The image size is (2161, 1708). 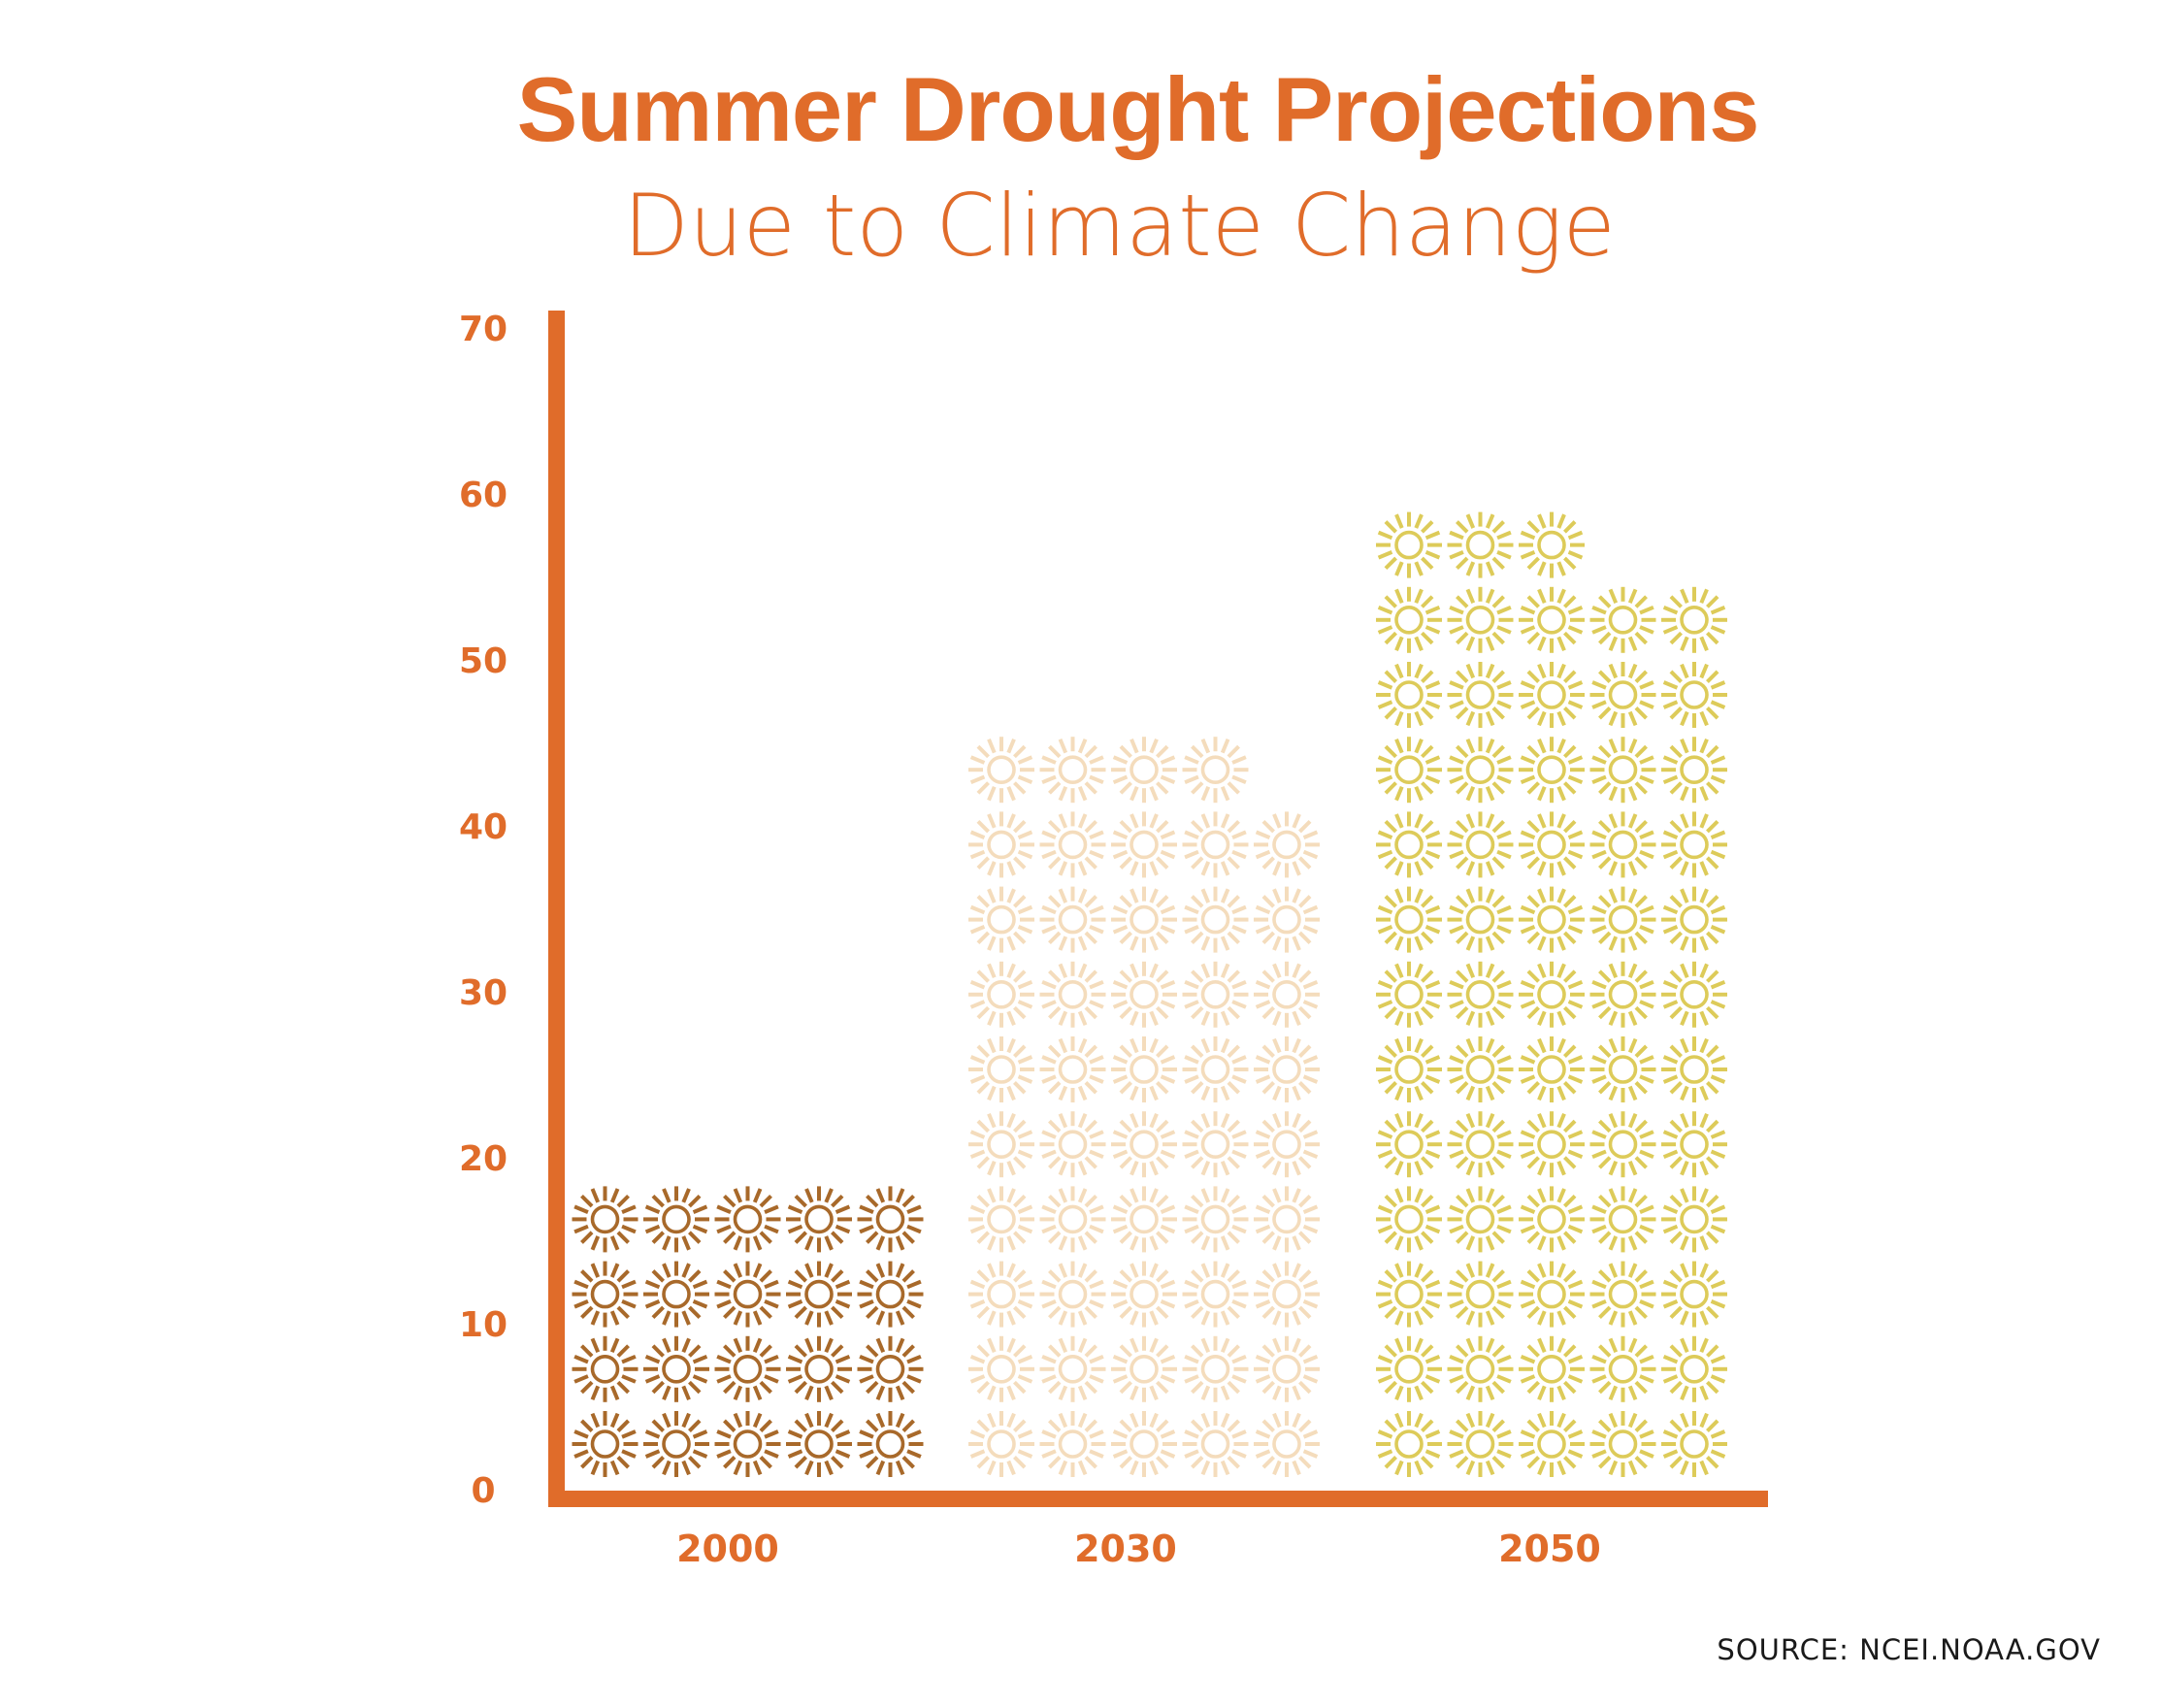 I want to click on x-category-label: 2000, so click(x=727, y=1548).